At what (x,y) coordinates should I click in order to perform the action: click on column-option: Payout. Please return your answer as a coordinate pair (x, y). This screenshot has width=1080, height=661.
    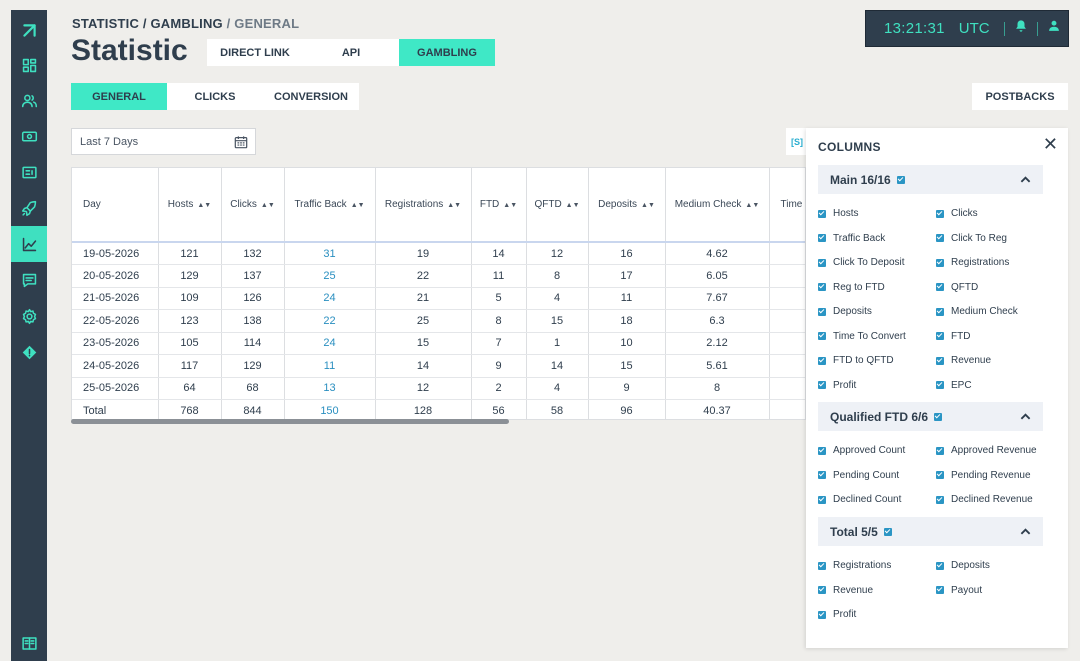
    Looking at the image, I should click on (959, 590).